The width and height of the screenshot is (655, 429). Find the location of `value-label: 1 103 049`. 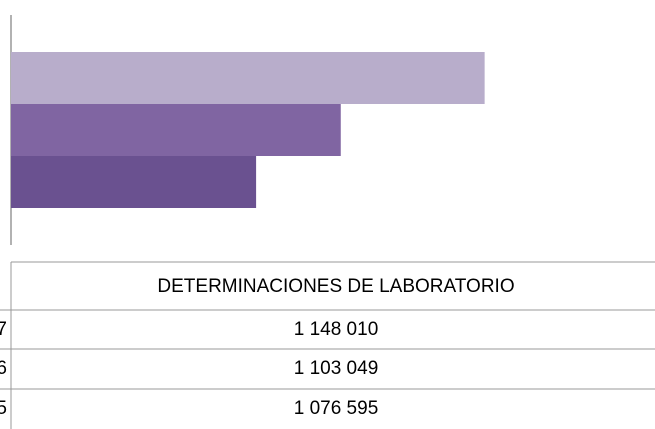

value-label: 1 103 049 is located at coordinates (336, 368).